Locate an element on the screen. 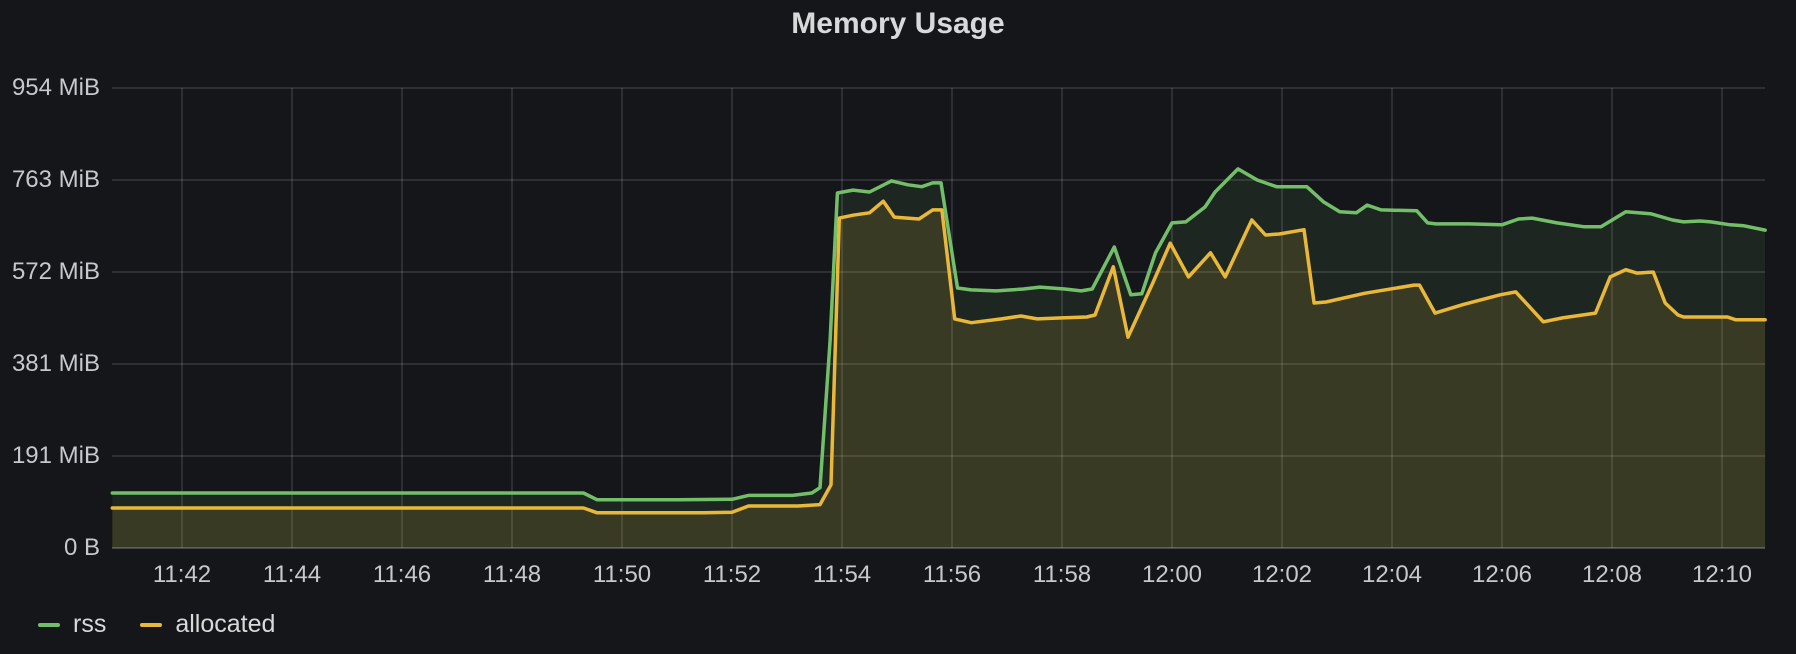  allocated-legend-swatch-icon is located at coordinates (151, 624).